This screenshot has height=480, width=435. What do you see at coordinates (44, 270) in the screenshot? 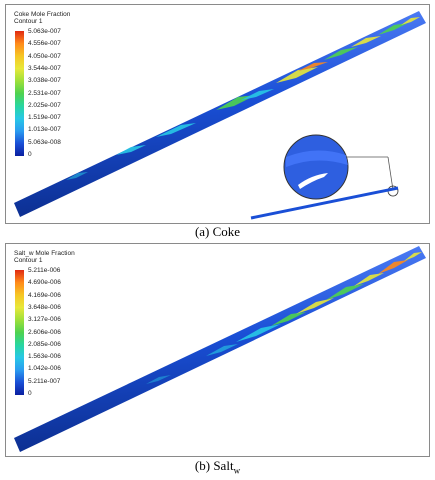
I see `salt-legend-tick: 5.211e-006` at bounding box center [44, 270].